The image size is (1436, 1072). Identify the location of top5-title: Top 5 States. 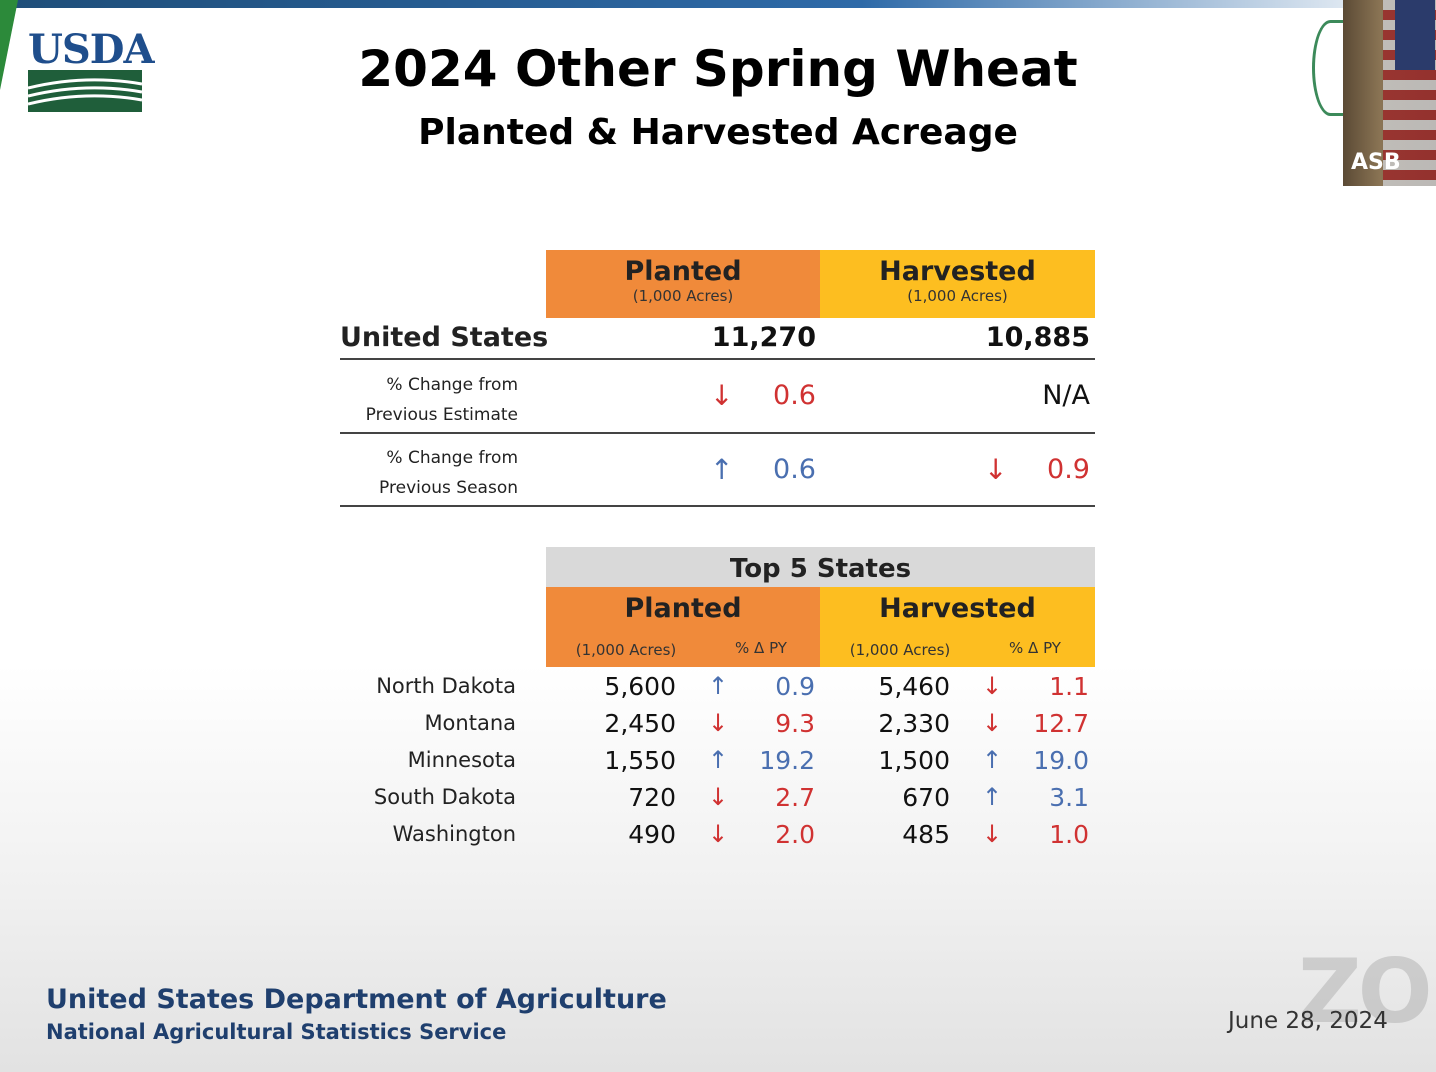
(820, 567).